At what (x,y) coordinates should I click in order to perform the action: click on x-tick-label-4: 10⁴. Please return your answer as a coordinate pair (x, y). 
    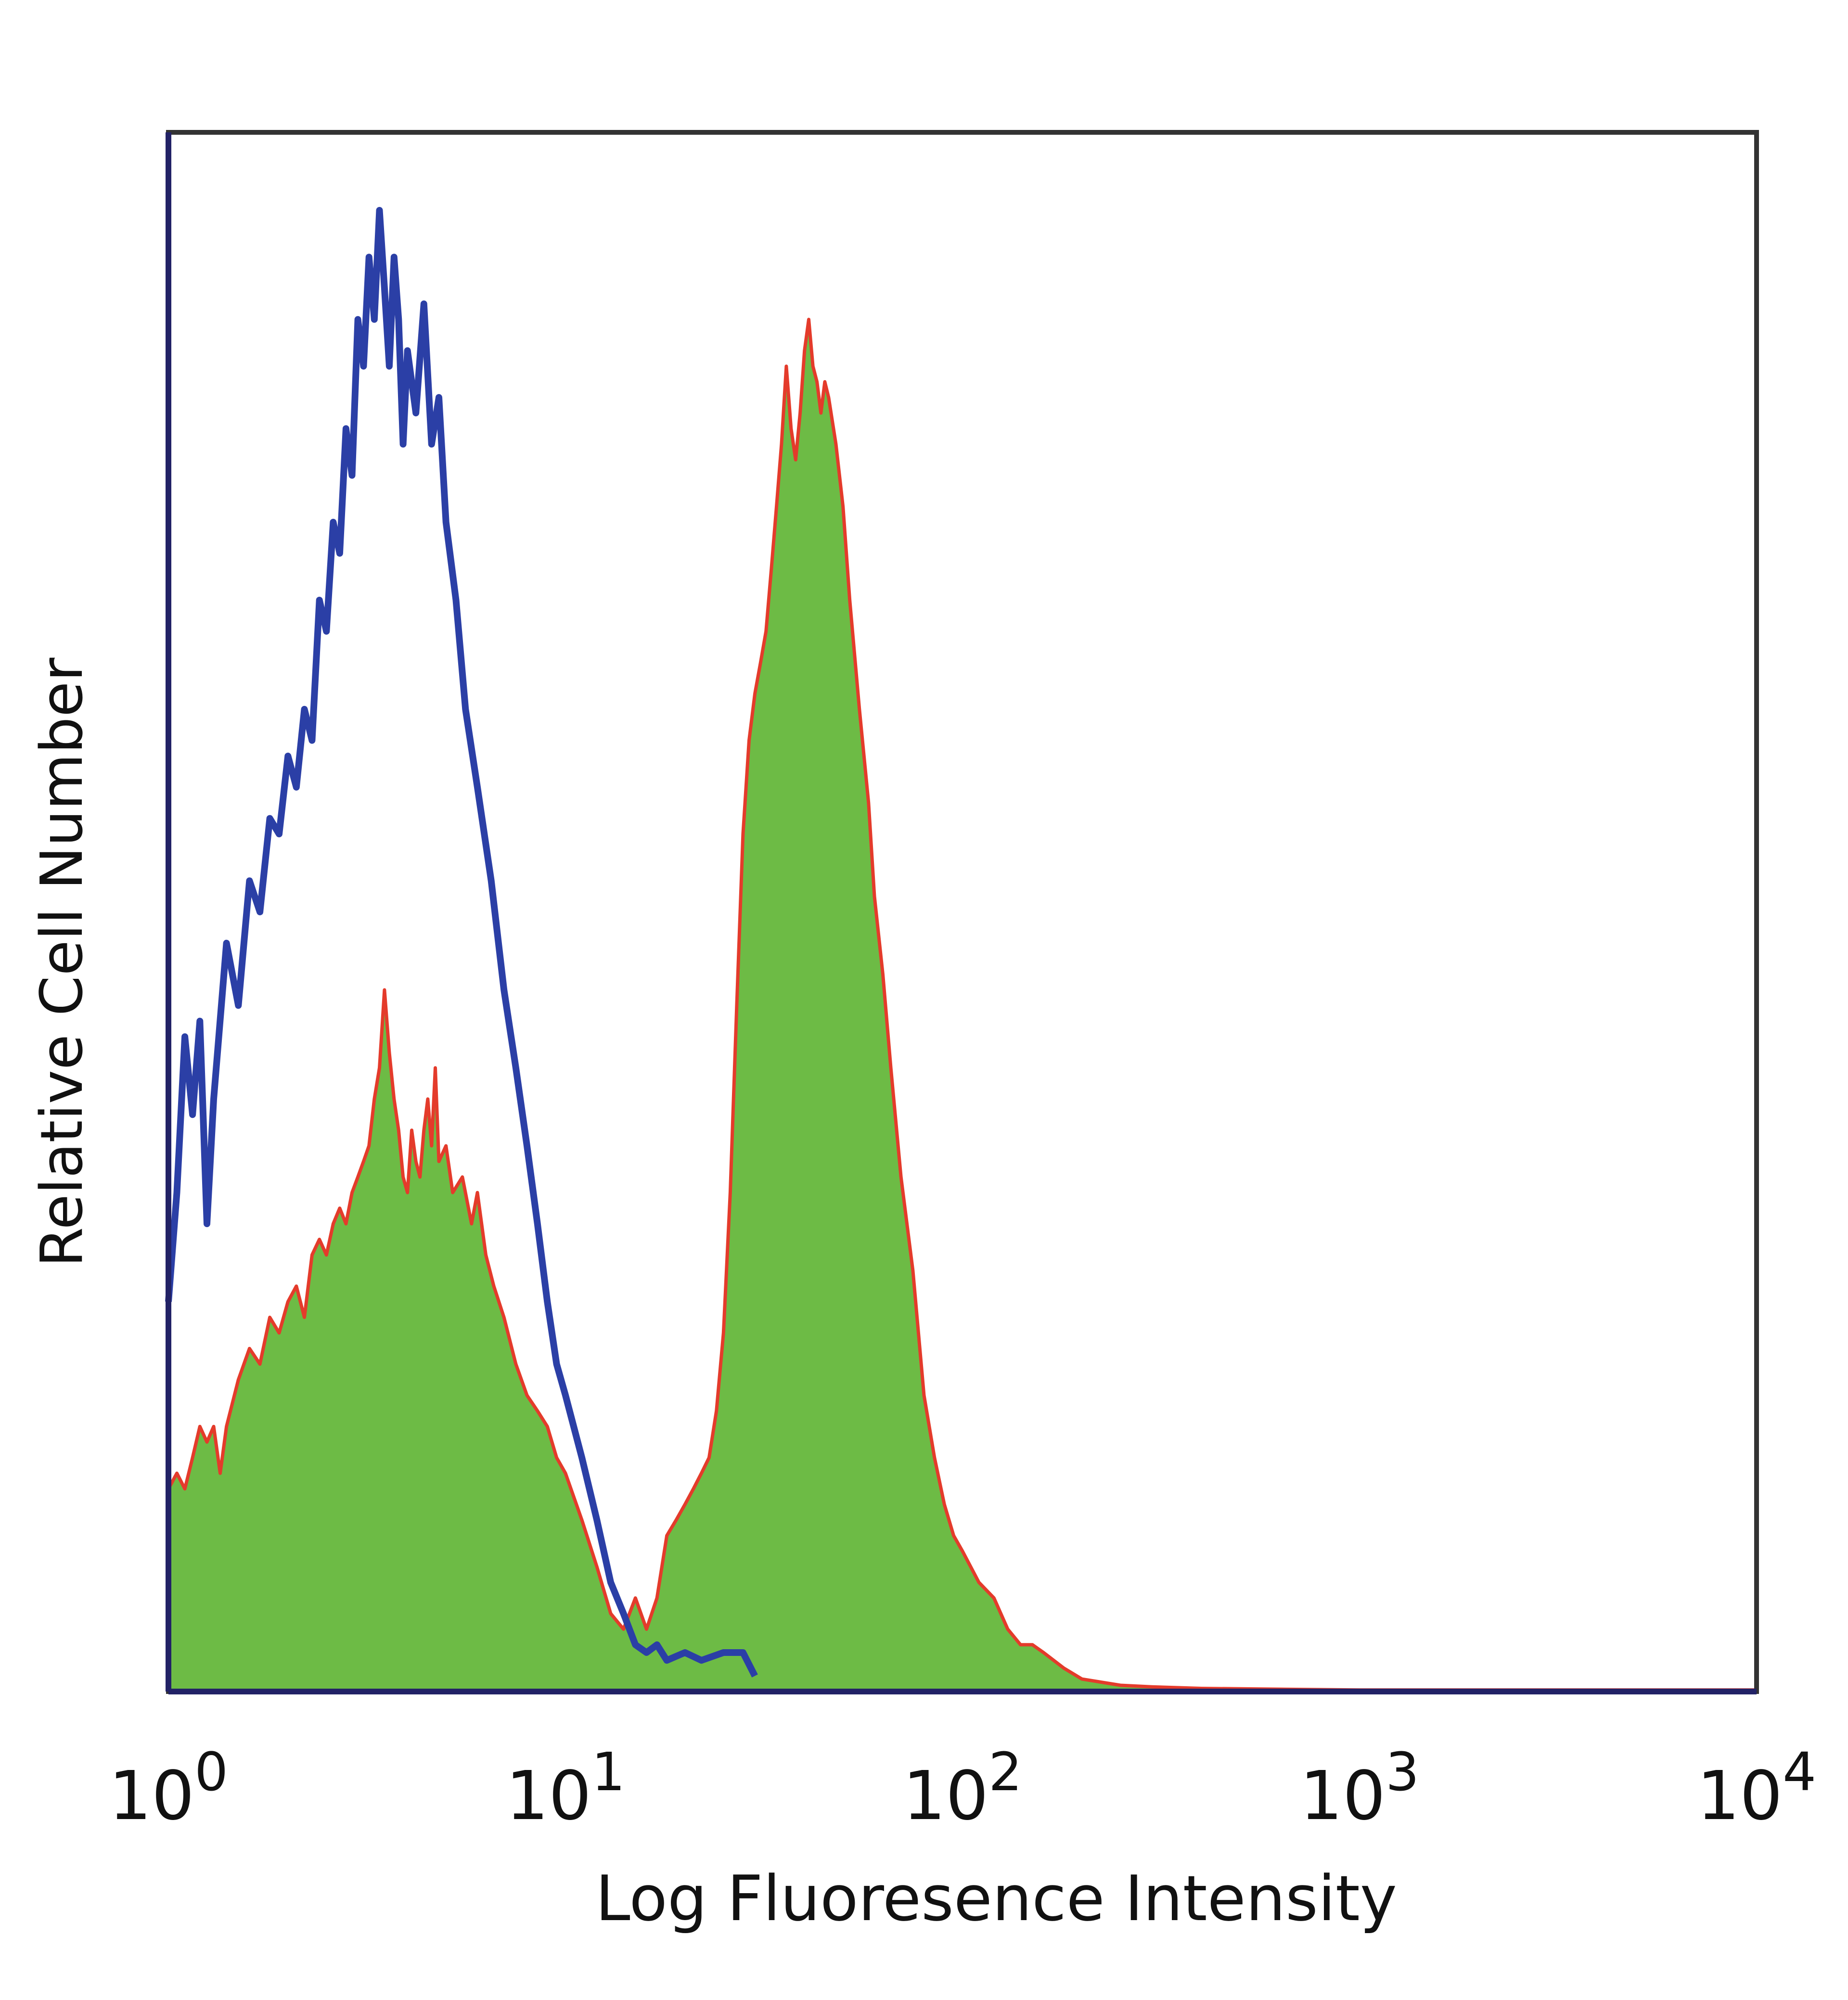
    Looking at the image, I should click on (1756, 1788).